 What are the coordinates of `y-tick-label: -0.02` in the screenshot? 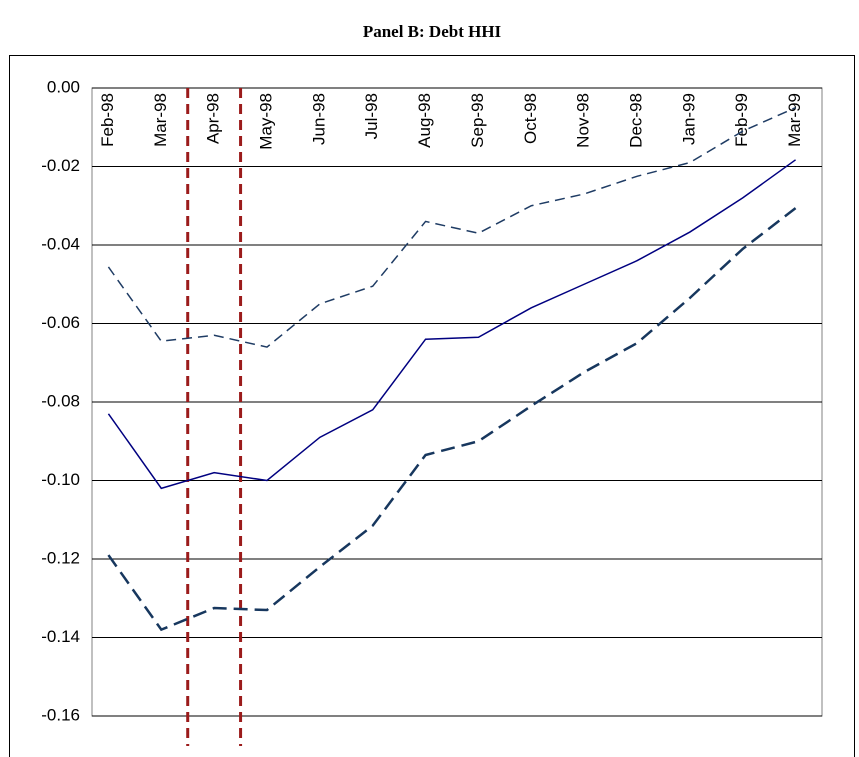 It's located at (60, 165).